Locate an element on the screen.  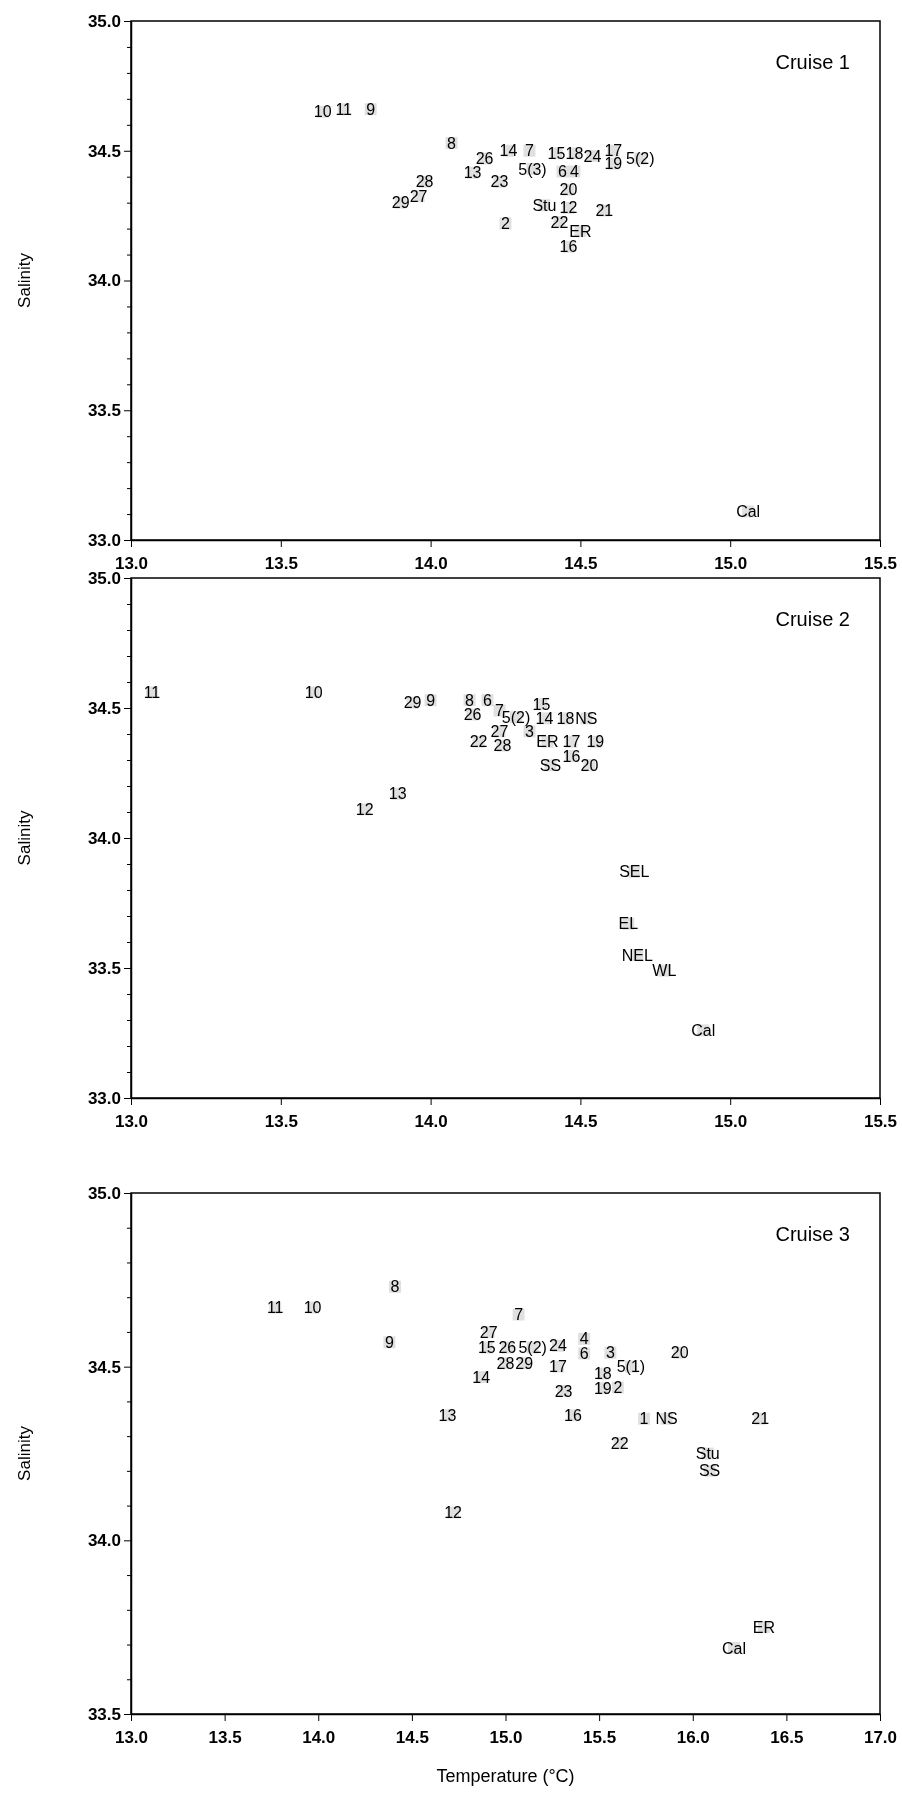
annotation: 7 is located at coordinates (530, 151).